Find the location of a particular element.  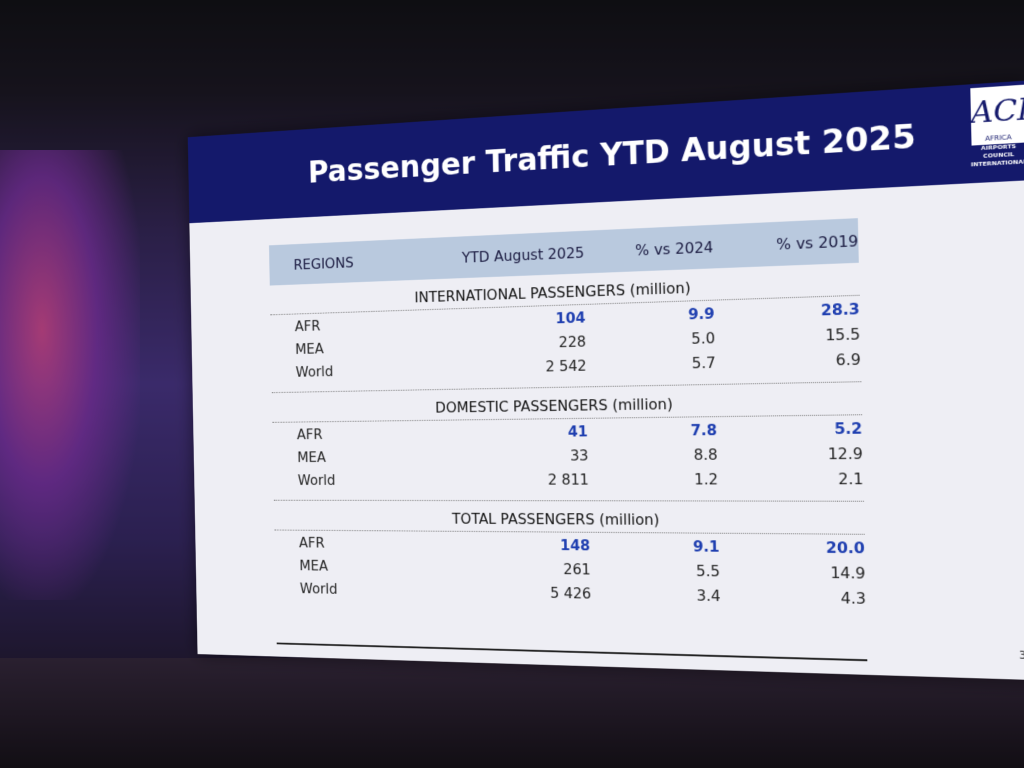

vs-2019-cell: 12.9 is located at coordinates (845, 453).